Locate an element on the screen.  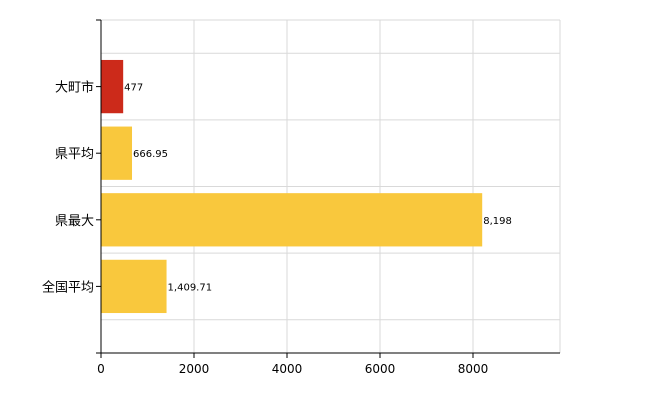
x-tick-label: 8000 is located at coordinates (473, 369).